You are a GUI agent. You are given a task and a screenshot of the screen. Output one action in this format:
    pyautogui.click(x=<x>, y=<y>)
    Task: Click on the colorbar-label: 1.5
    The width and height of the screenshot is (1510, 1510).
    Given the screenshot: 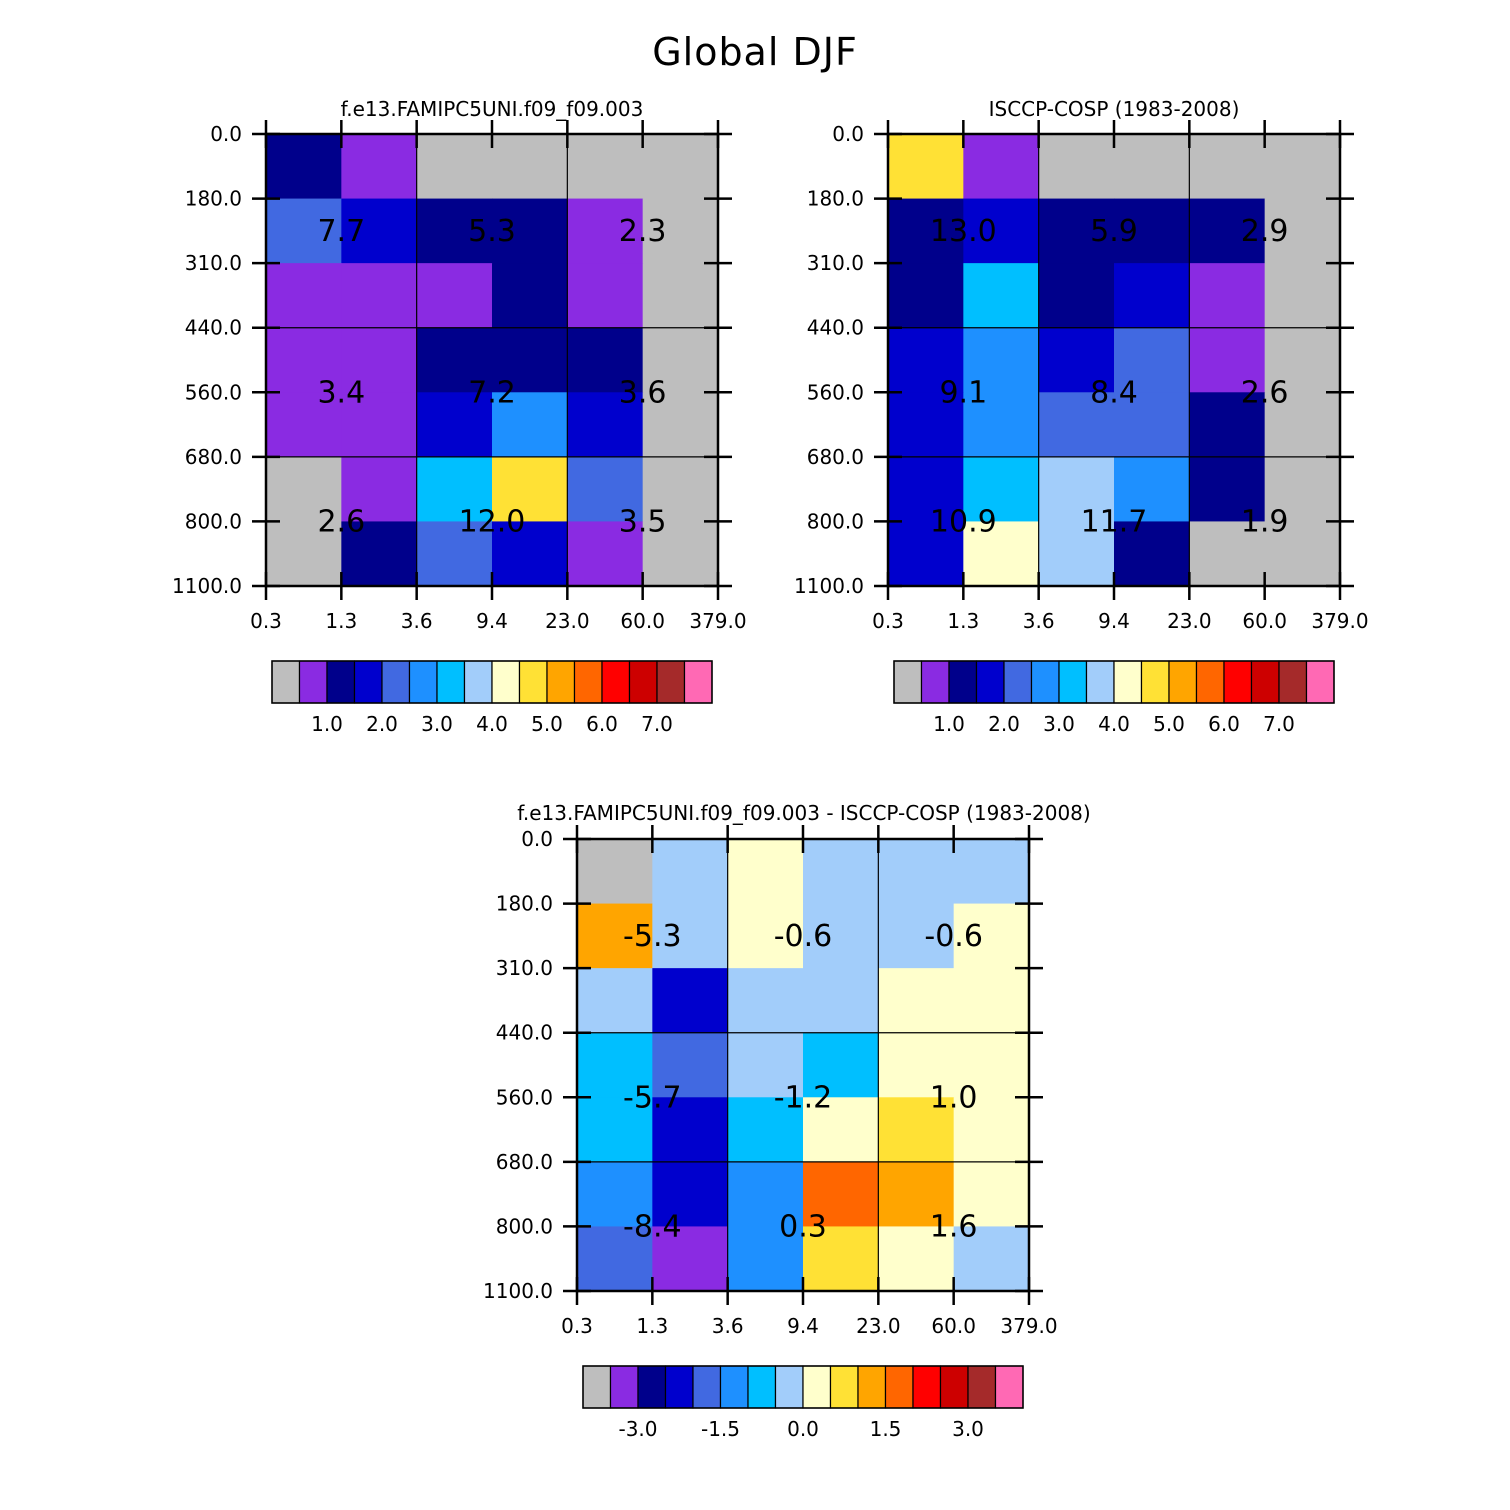 What is the action you would take?
    pyautogui.click(x=886, y=1429)
    